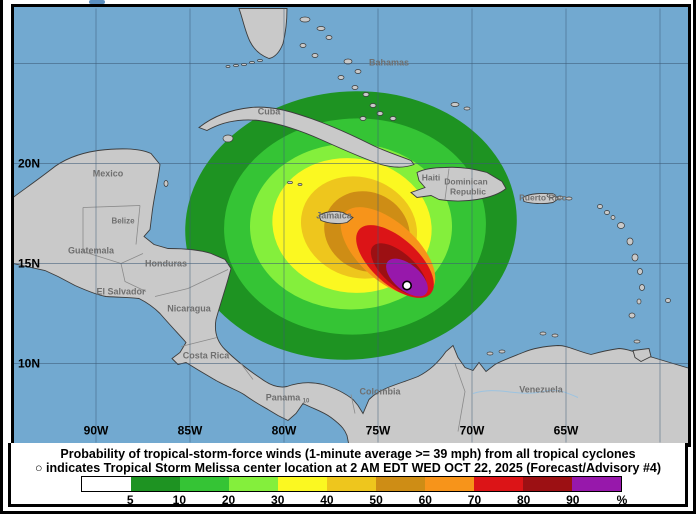  What do you see at coordinates (29, 264) in the screenshot?
I see `latitude-label: 15N` at bounding box center [29, 264].